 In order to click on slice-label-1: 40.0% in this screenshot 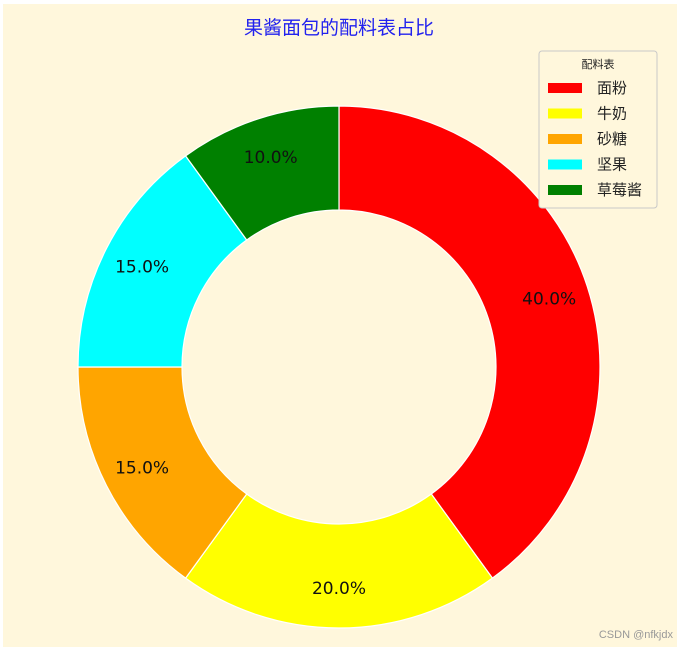, I will do `click(549, 300)`.